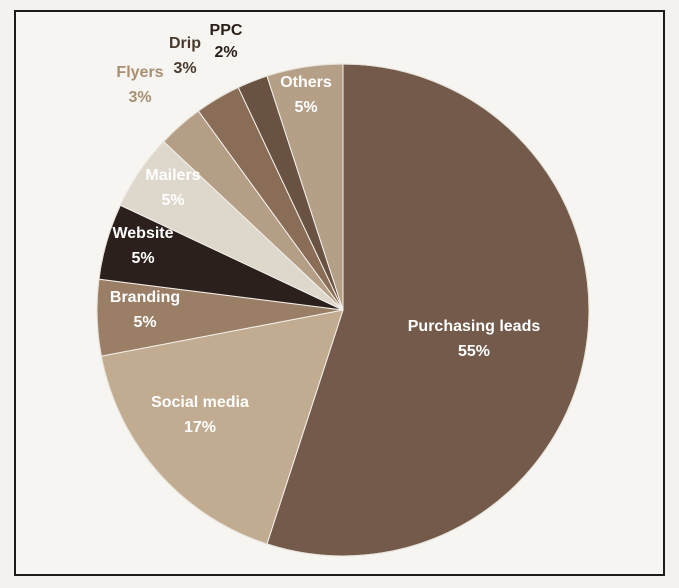 The height and width of the screenshot is (588, 679). Describe the element at coordinates (200, 427) in the screenshot. I see `slice-value-social-media: 17%` at that location.